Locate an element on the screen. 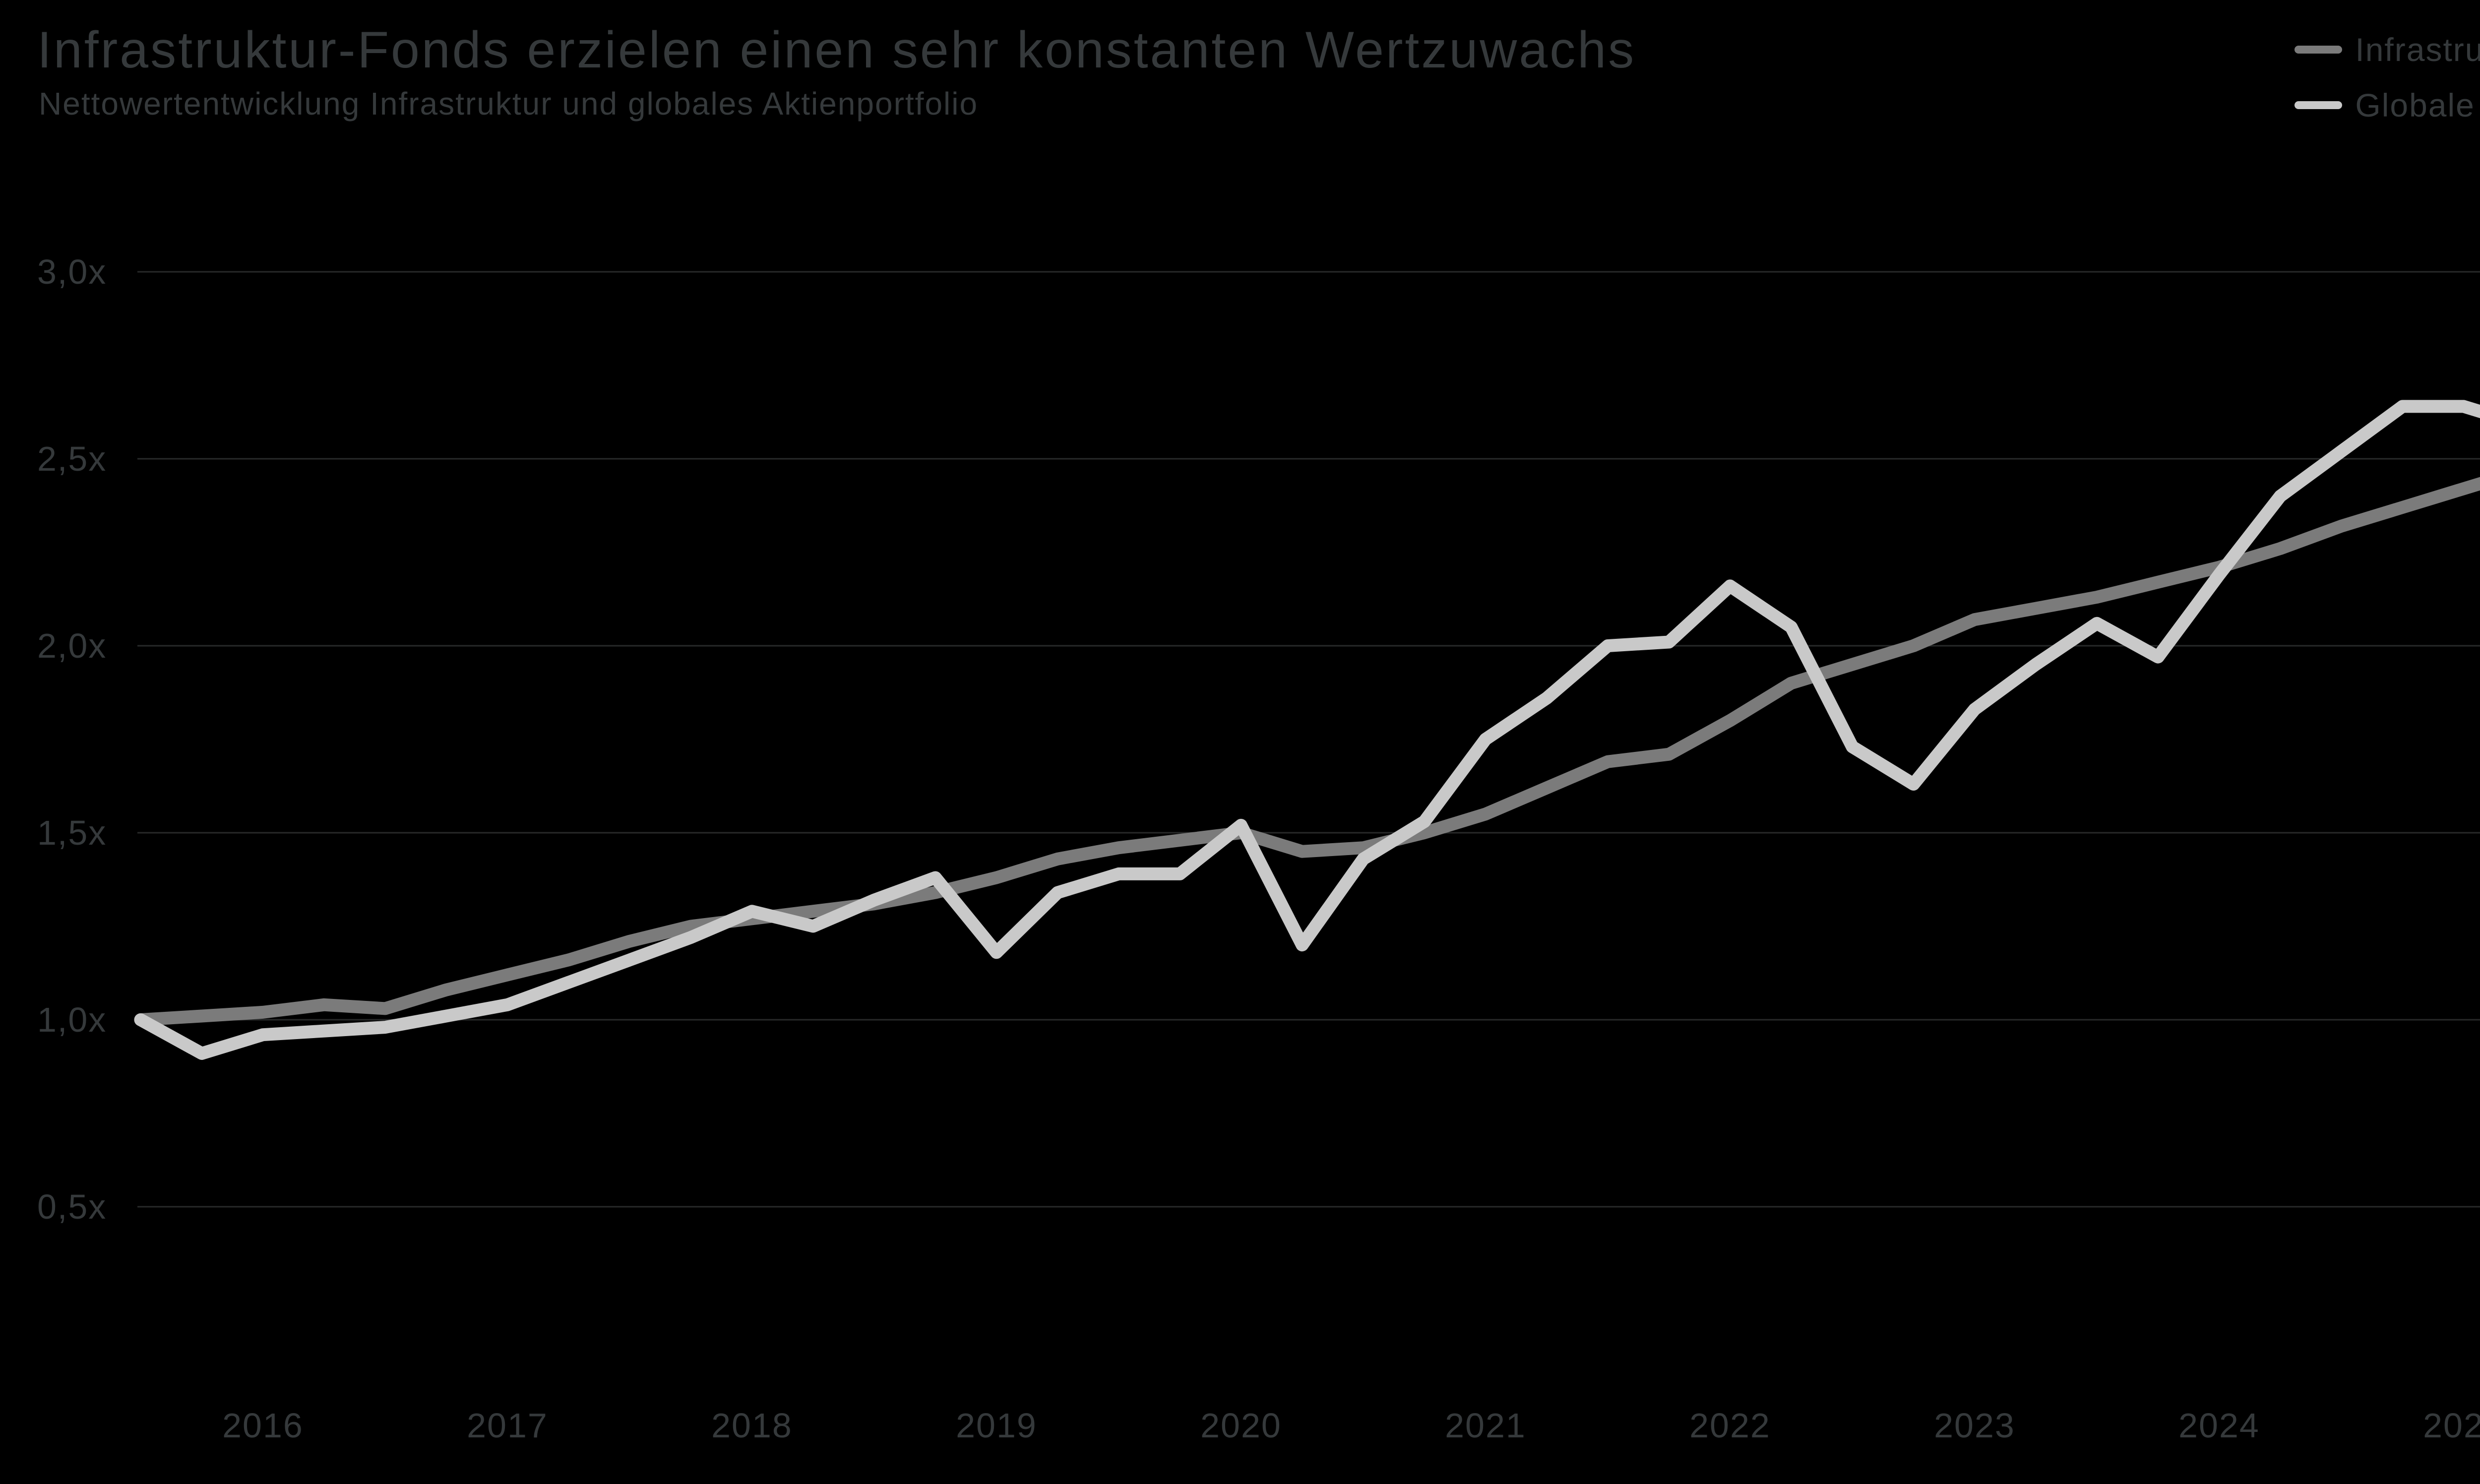 This screenshot has height=1484, width=2480. x-axis-tick-label: 2019 is located at coordinates (996, 1425).